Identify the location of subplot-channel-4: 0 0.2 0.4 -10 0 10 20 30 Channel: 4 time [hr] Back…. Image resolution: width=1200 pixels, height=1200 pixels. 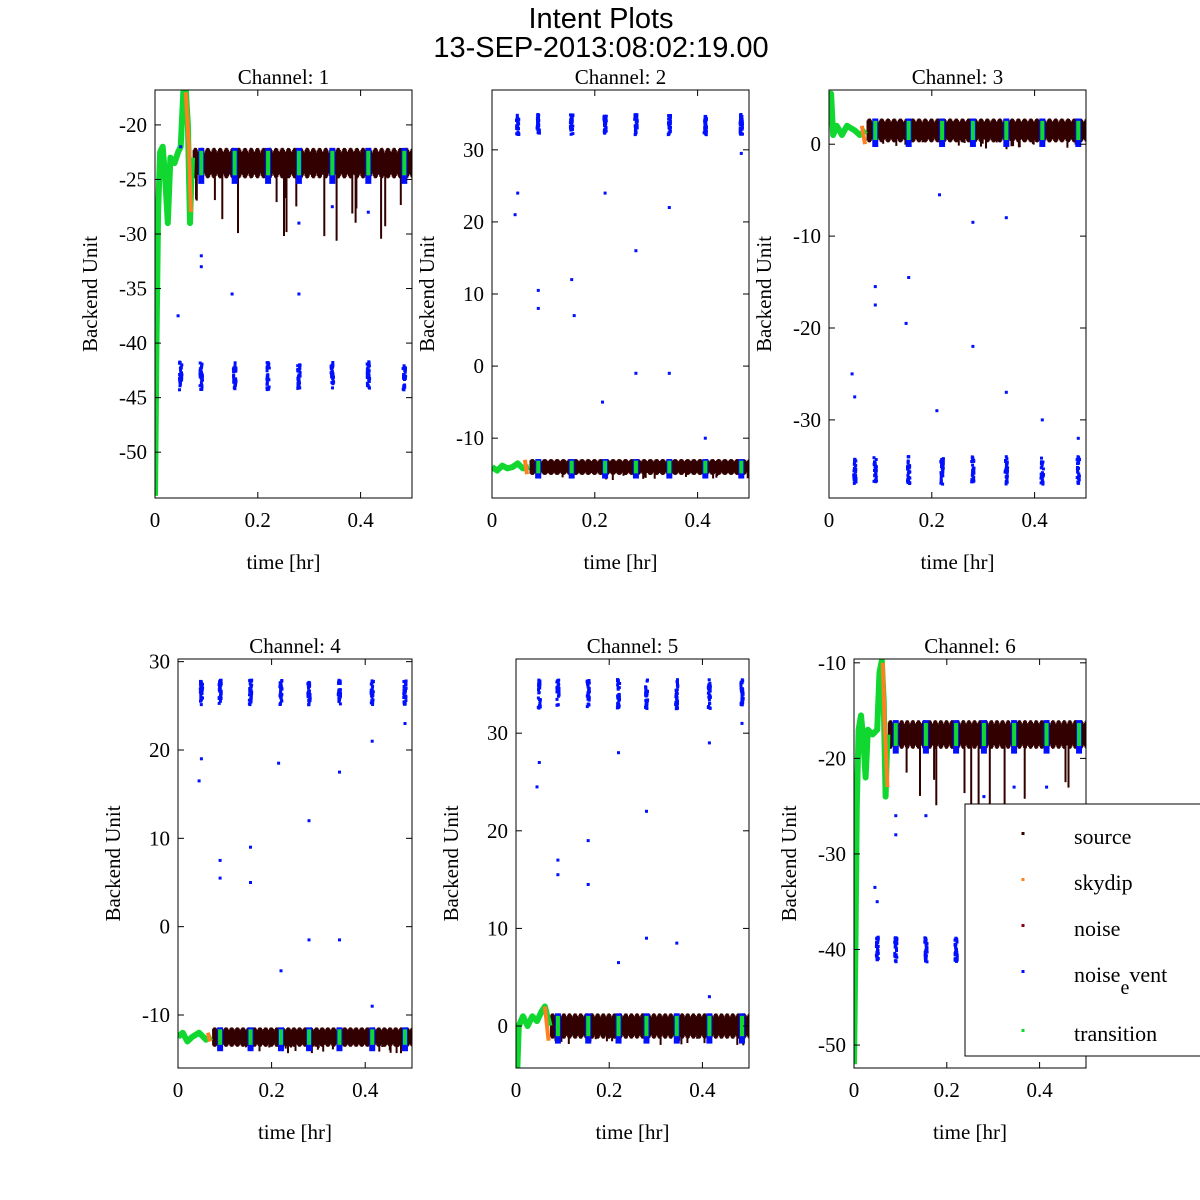
(257, 889).